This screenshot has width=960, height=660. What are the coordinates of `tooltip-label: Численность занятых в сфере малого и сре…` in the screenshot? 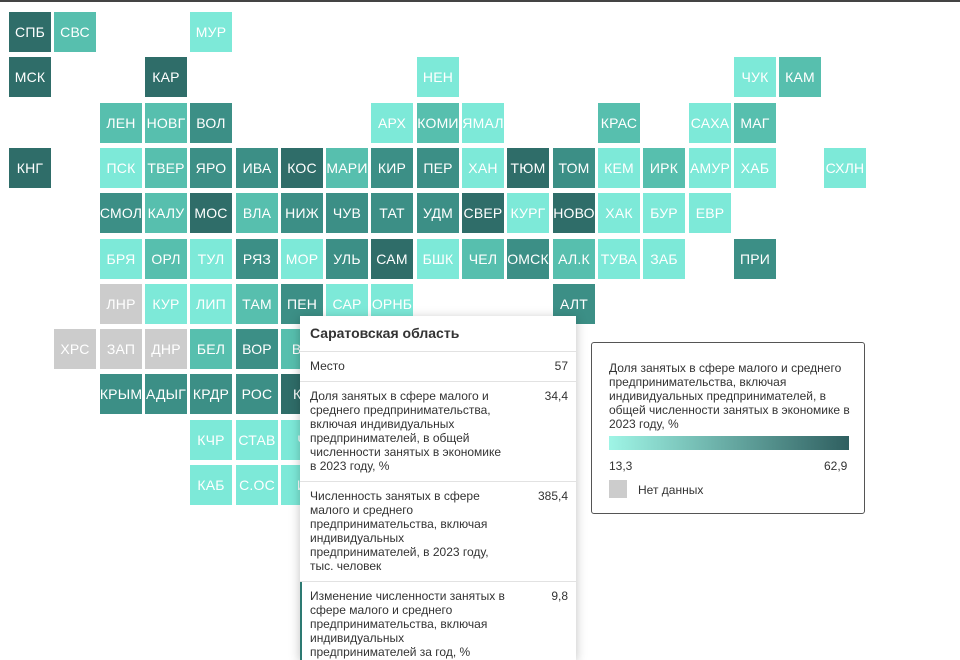 It's located at (399, 531).